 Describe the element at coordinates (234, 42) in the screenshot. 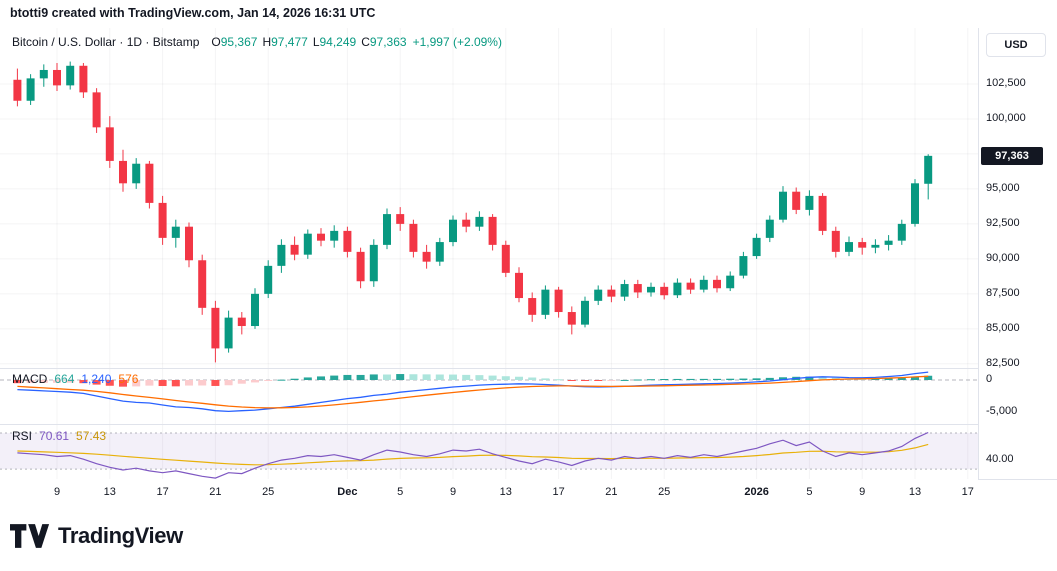

I see `ohlc-token: O95,367` at that location.